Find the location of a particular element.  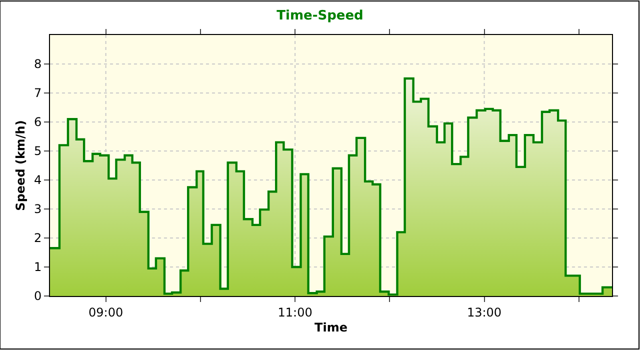

y-tick-label: 6 is located at coordinates (38, 122).